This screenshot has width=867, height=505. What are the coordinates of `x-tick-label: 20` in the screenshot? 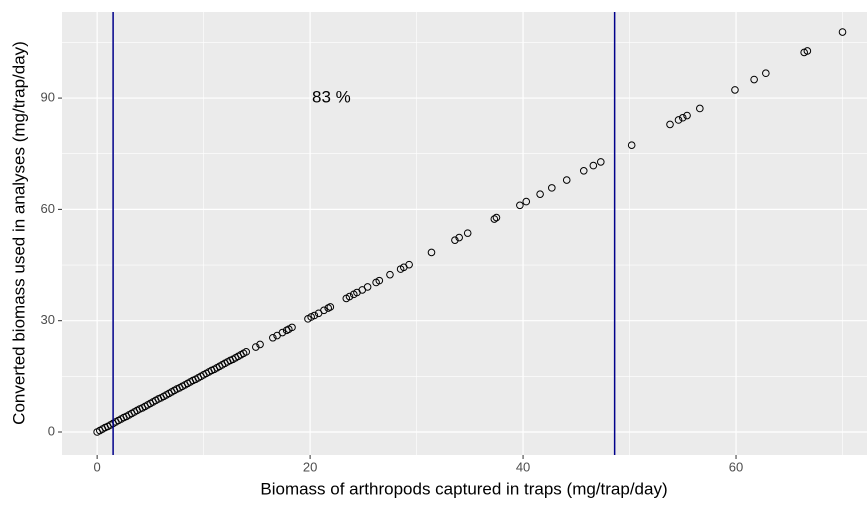 It's located at (310, 466).